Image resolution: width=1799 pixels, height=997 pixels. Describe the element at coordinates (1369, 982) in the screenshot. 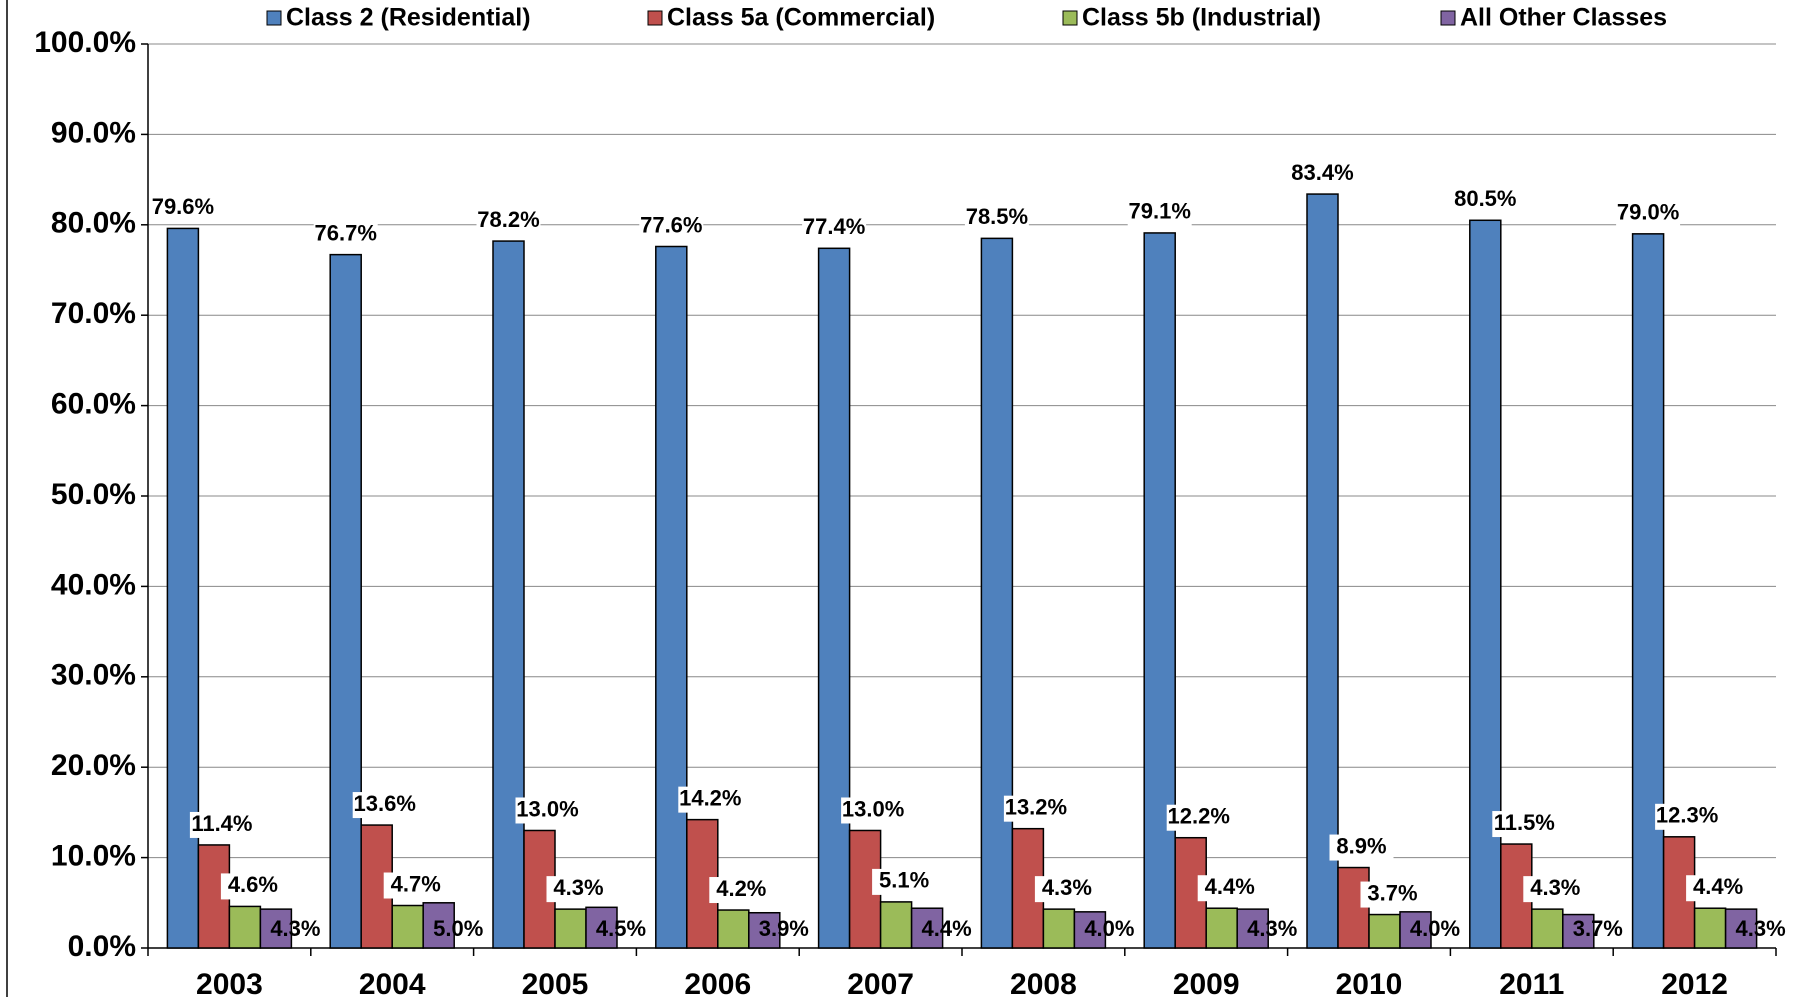

I see `x-tick-label: 2010` at that location.